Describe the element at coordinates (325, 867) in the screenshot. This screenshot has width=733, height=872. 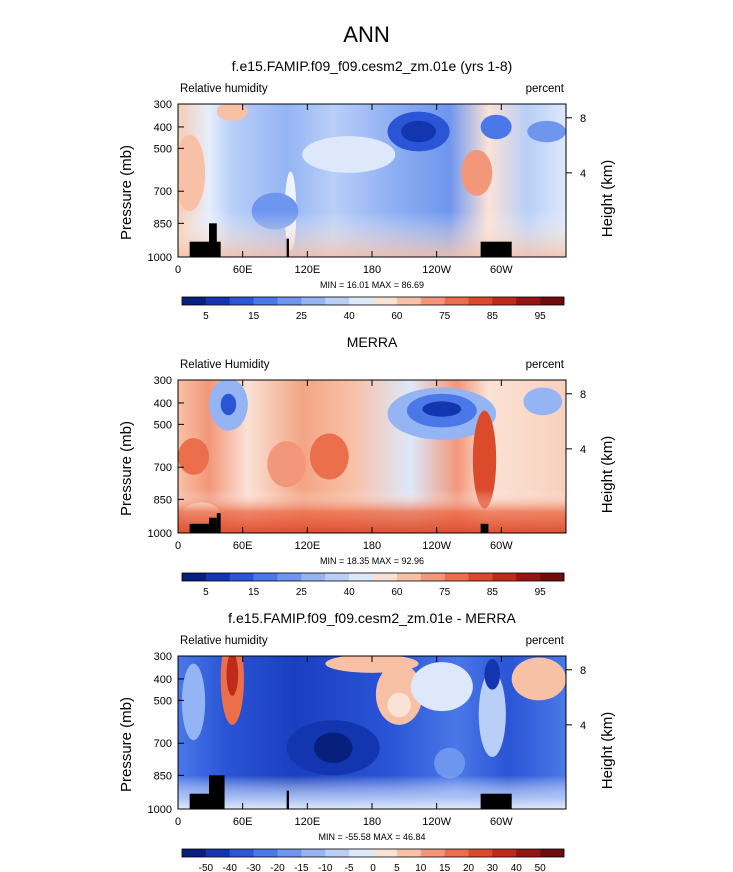
I see `colorbar-label: -10` at that location.